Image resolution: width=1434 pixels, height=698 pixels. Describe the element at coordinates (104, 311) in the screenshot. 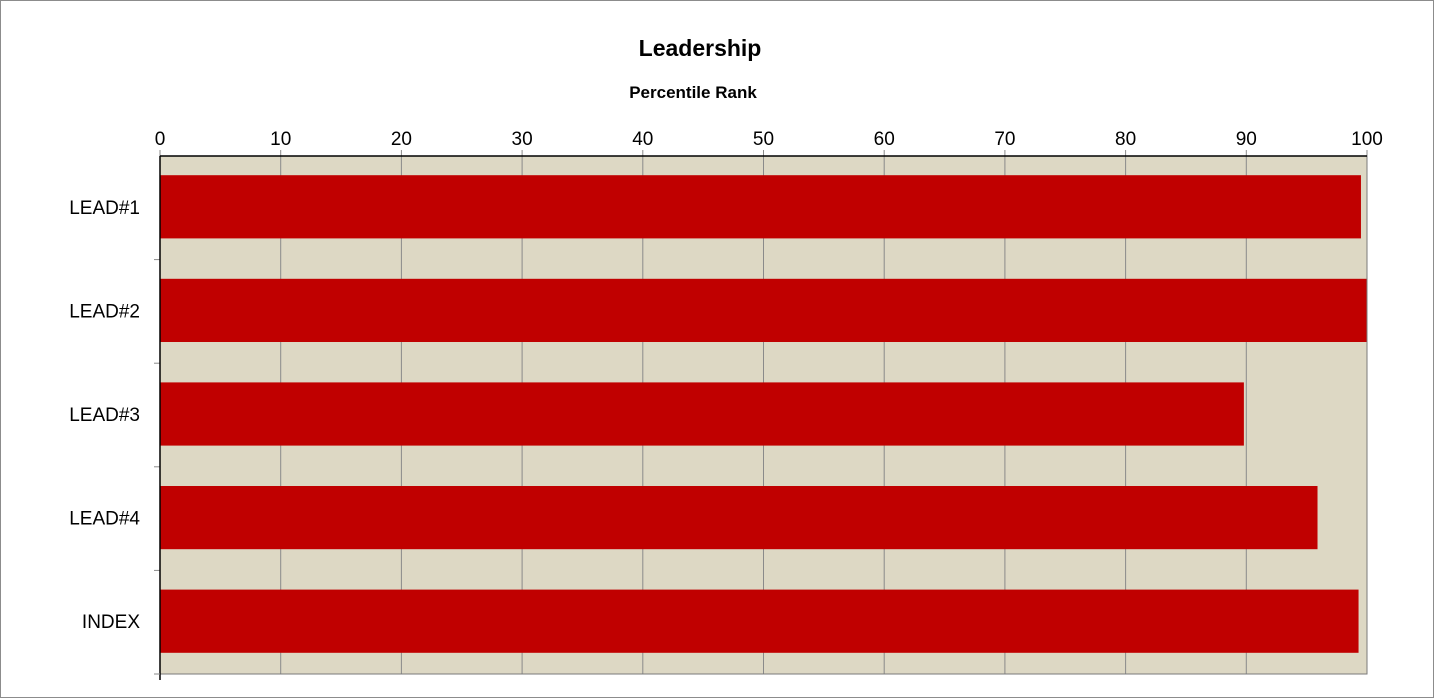

I see `category-label: LEAD#2` at that location.